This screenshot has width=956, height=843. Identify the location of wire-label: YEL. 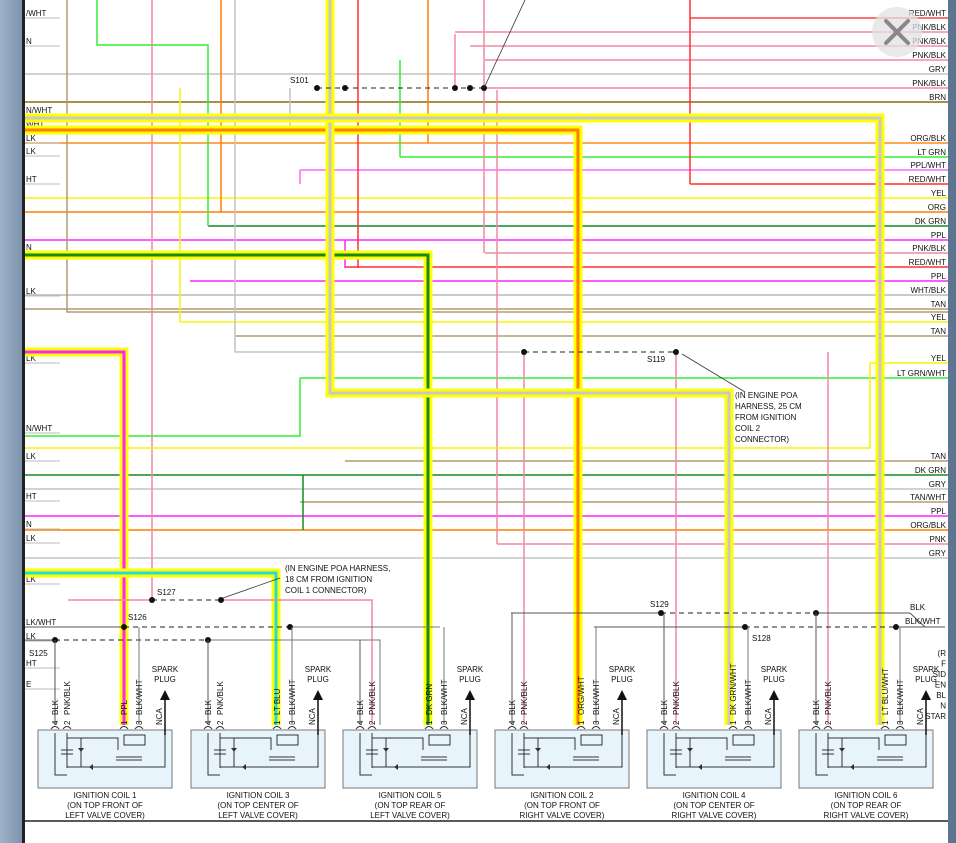
(939, 193).